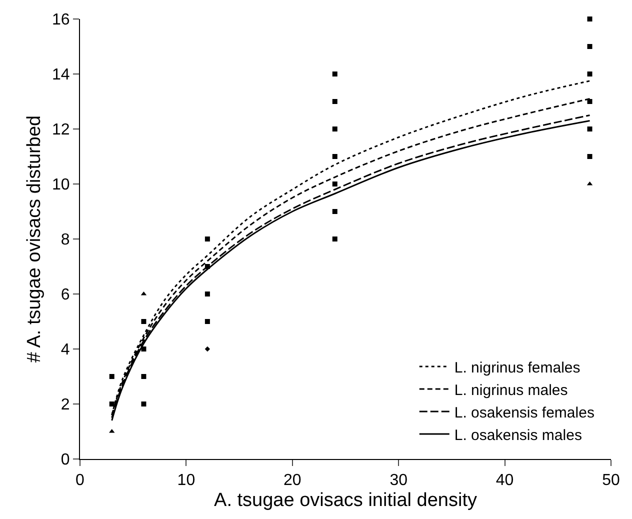  Describe the element at coordinates (346, 500) in the screenshot. I see `x-axis-title: A. tsugae ovisacs initial density` at that location.